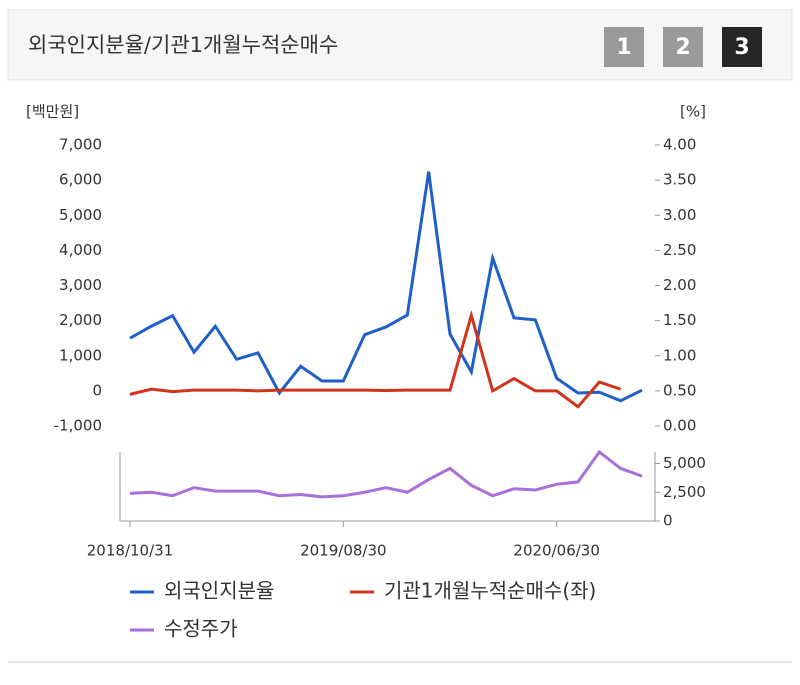  I want to click on y2-tick-label: 1.00, so click(679, 355).